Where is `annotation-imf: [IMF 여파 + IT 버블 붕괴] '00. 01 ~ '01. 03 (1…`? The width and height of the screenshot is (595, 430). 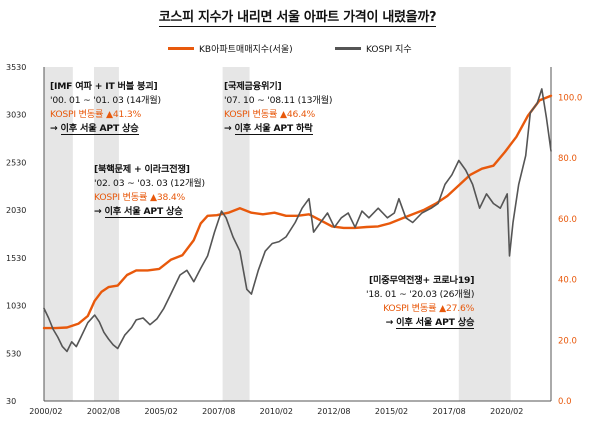
annotation-imf: [IMF 여파 + IT 버블 붕괴] '00. 01 ~ '01. 03 (1… is located at coordinates (105, 108).